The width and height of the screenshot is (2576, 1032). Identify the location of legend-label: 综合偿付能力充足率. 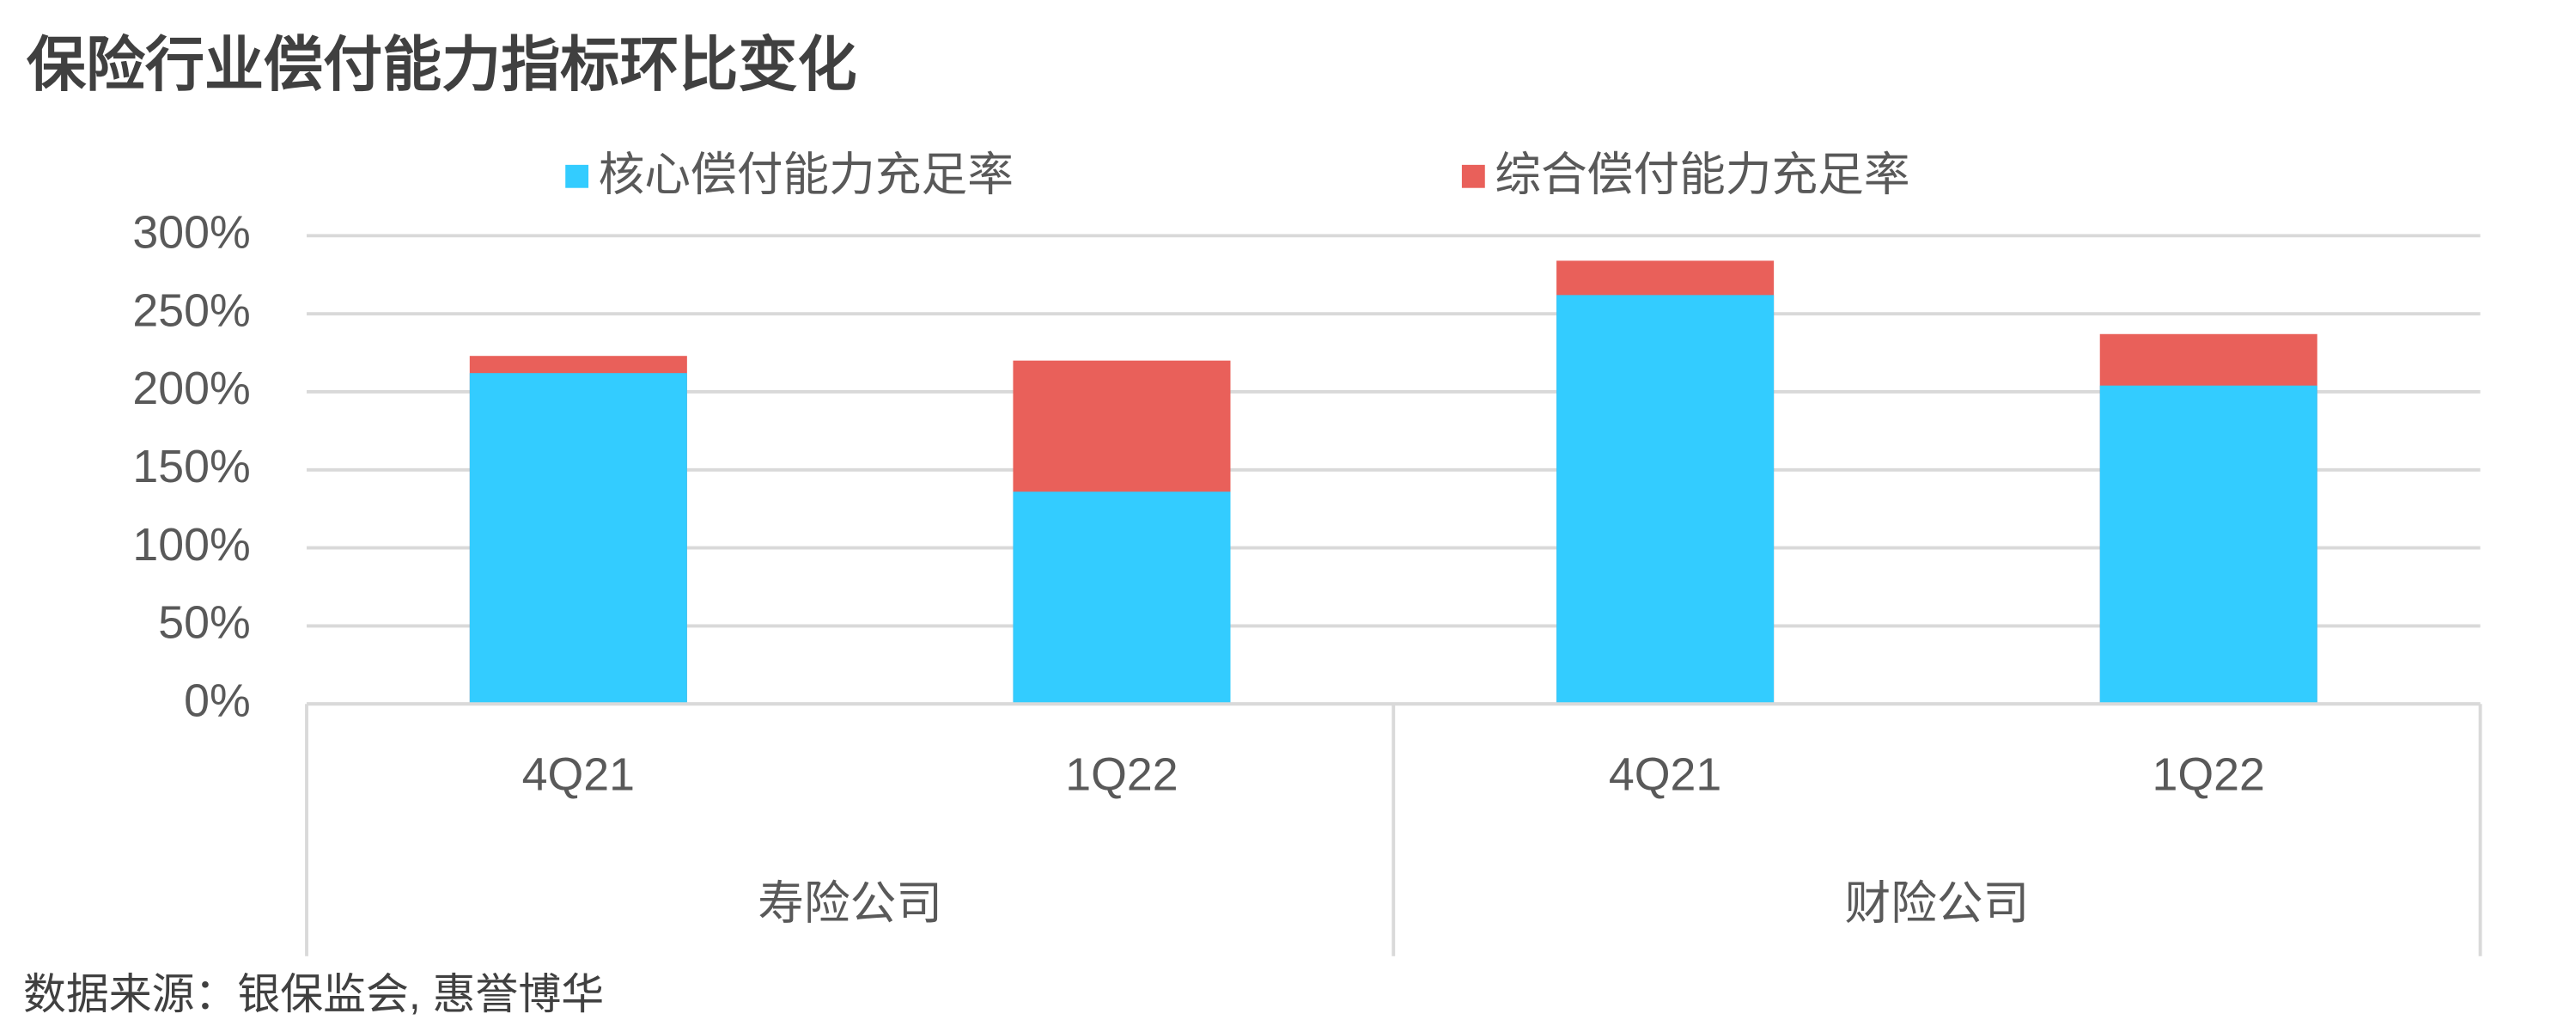
(1702, 175).